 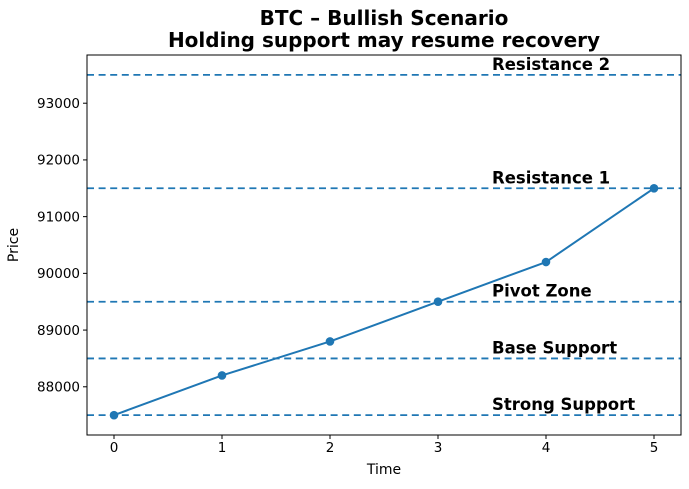 I want to click on x-tick-label: 0, so click(x=114, y=448).